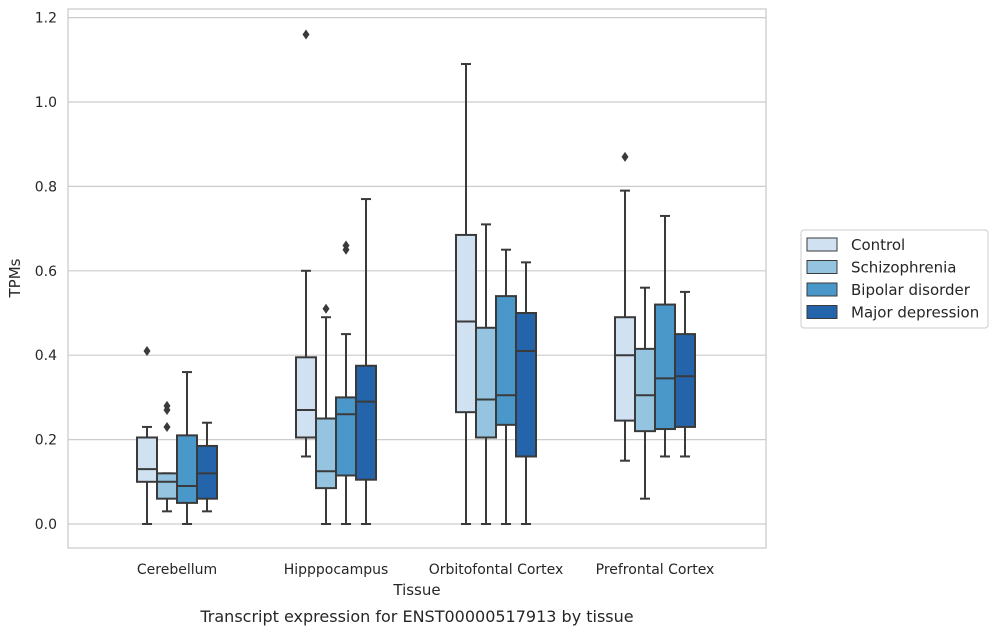 This screenshot has width=997, height=634. Describe the element at coordinates (46, 103) in the screenshot. I see `y-tick-label: 1.0` at that location.